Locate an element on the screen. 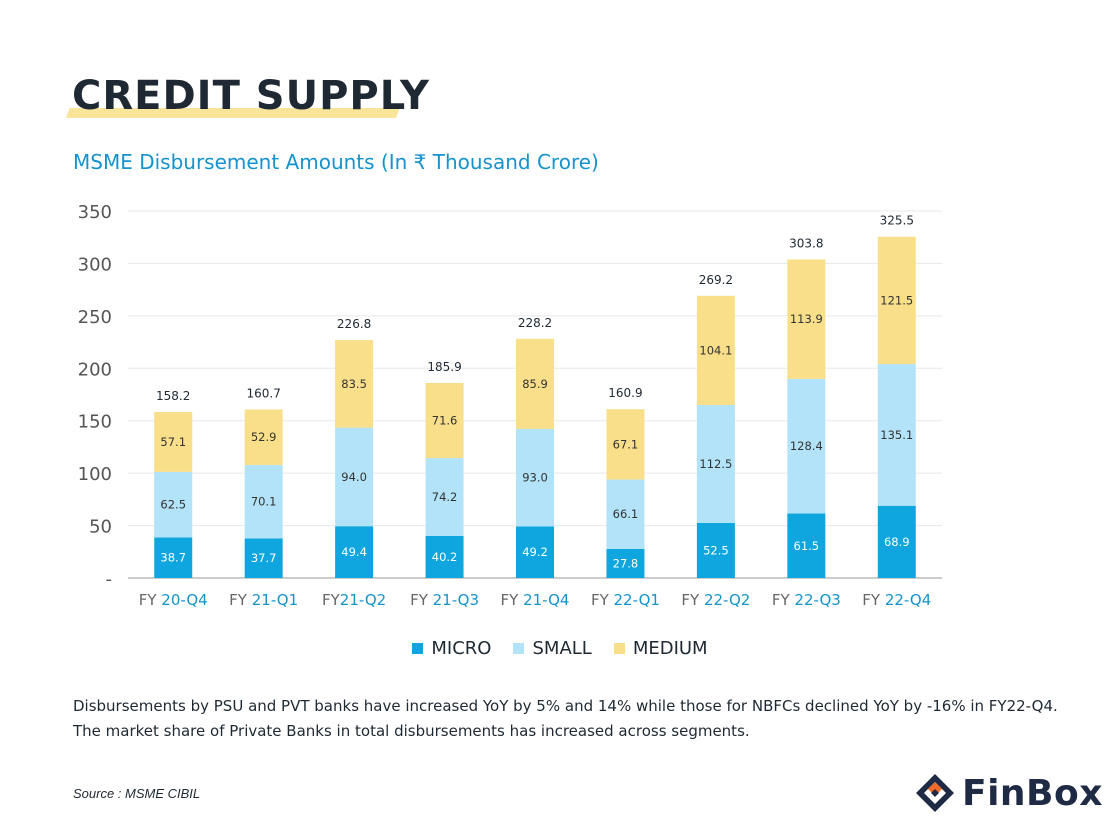 The height and width of the screenshot is (840, 1120). finbox-logo-icon is located at coordinates (935, 793).